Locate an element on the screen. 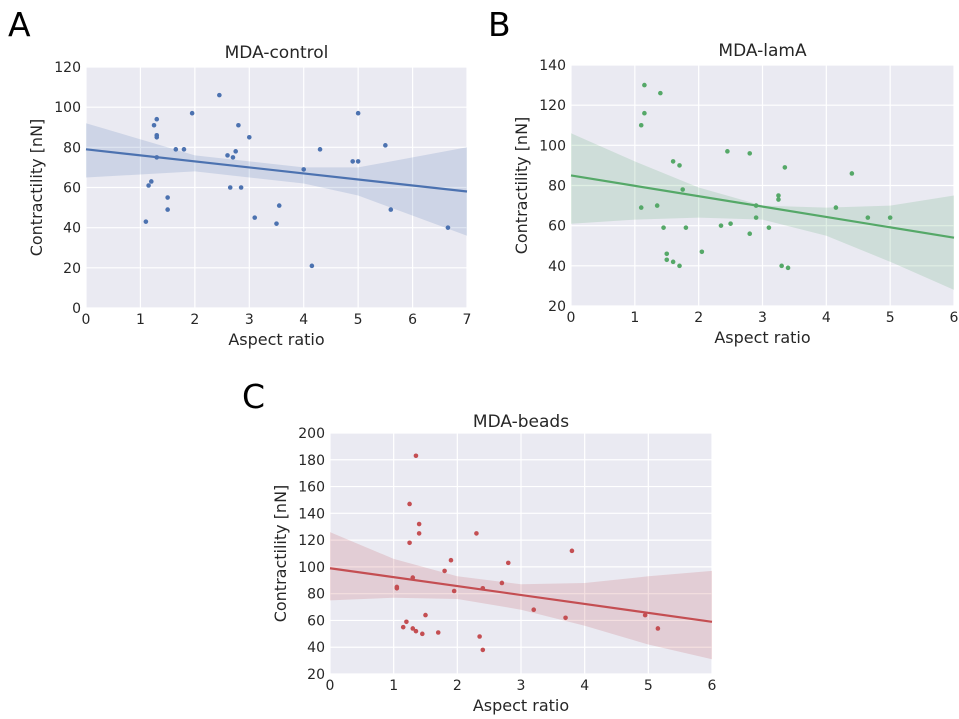  y-tick-label: 100 is located at coordinates (67, 108).